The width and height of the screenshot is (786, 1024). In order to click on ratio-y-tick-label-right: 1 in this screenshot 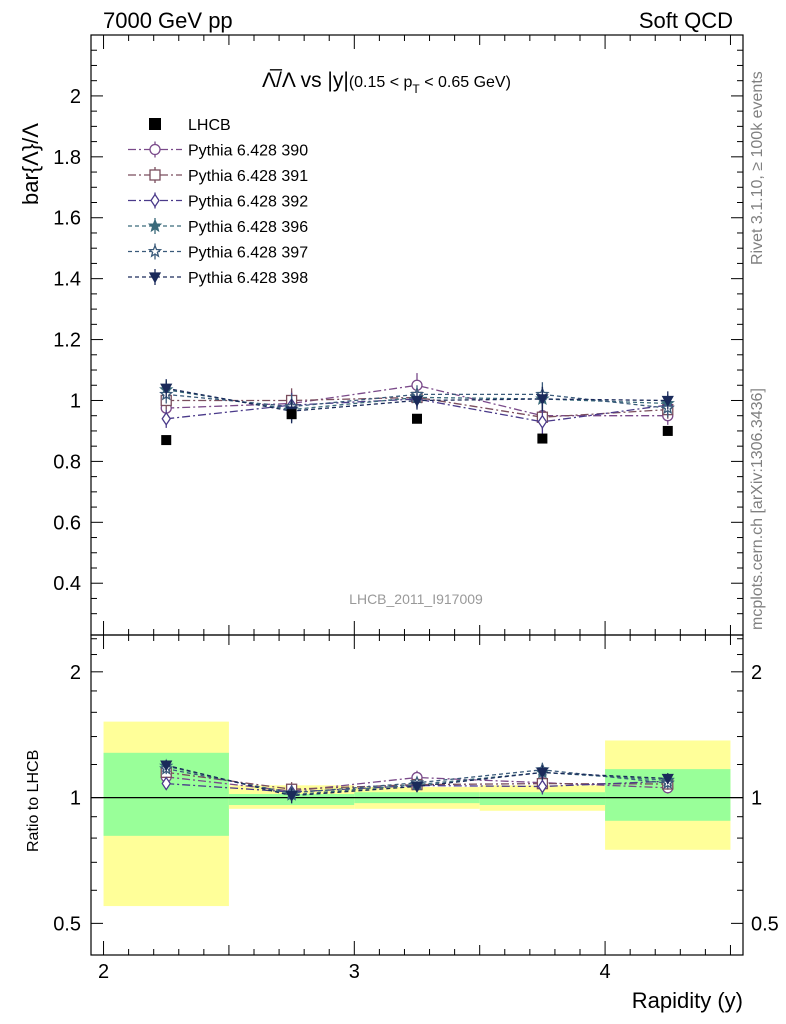, I will do `click(756, 799)`.